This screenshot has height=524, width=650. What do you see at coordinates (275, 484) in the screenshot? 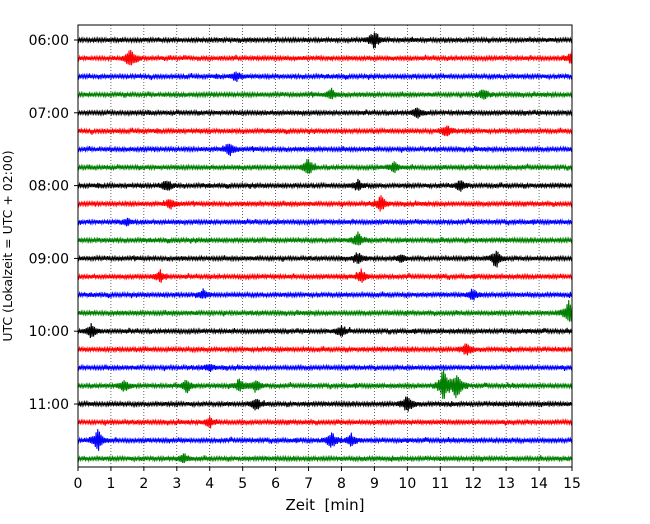
I see `x-tick-label-6: 6` at bounding box center [275, 484].